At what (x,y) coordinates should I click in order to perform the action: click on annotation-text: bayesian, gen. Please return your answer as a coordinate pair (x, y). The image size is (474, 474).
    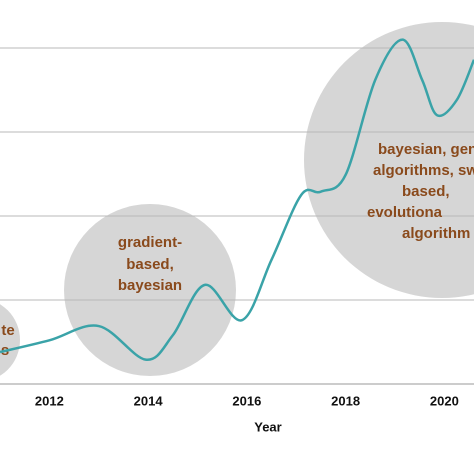
    Looking at the image, I should click on (426, 149).